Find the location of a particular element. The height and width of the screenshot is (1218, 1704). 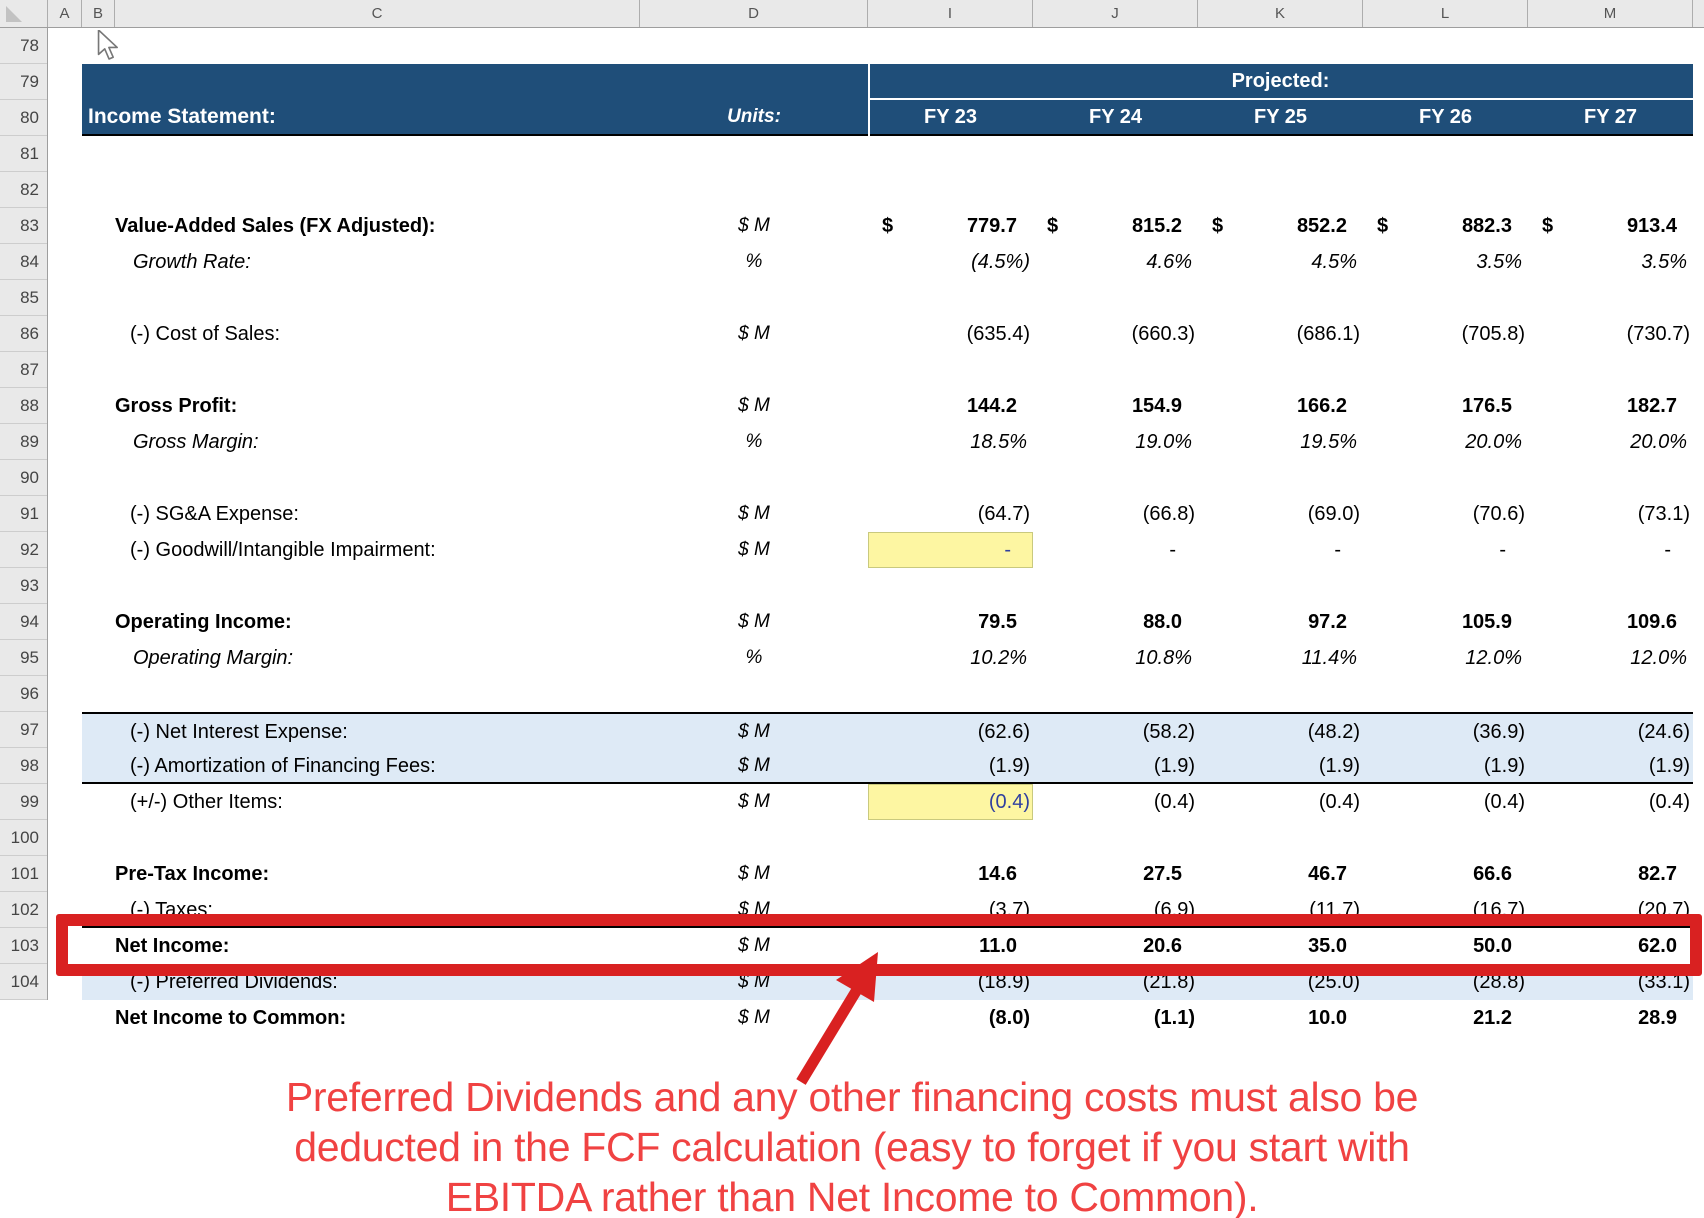

value-cell-102-4: 62.0 is located at coordinates (1657, 946).